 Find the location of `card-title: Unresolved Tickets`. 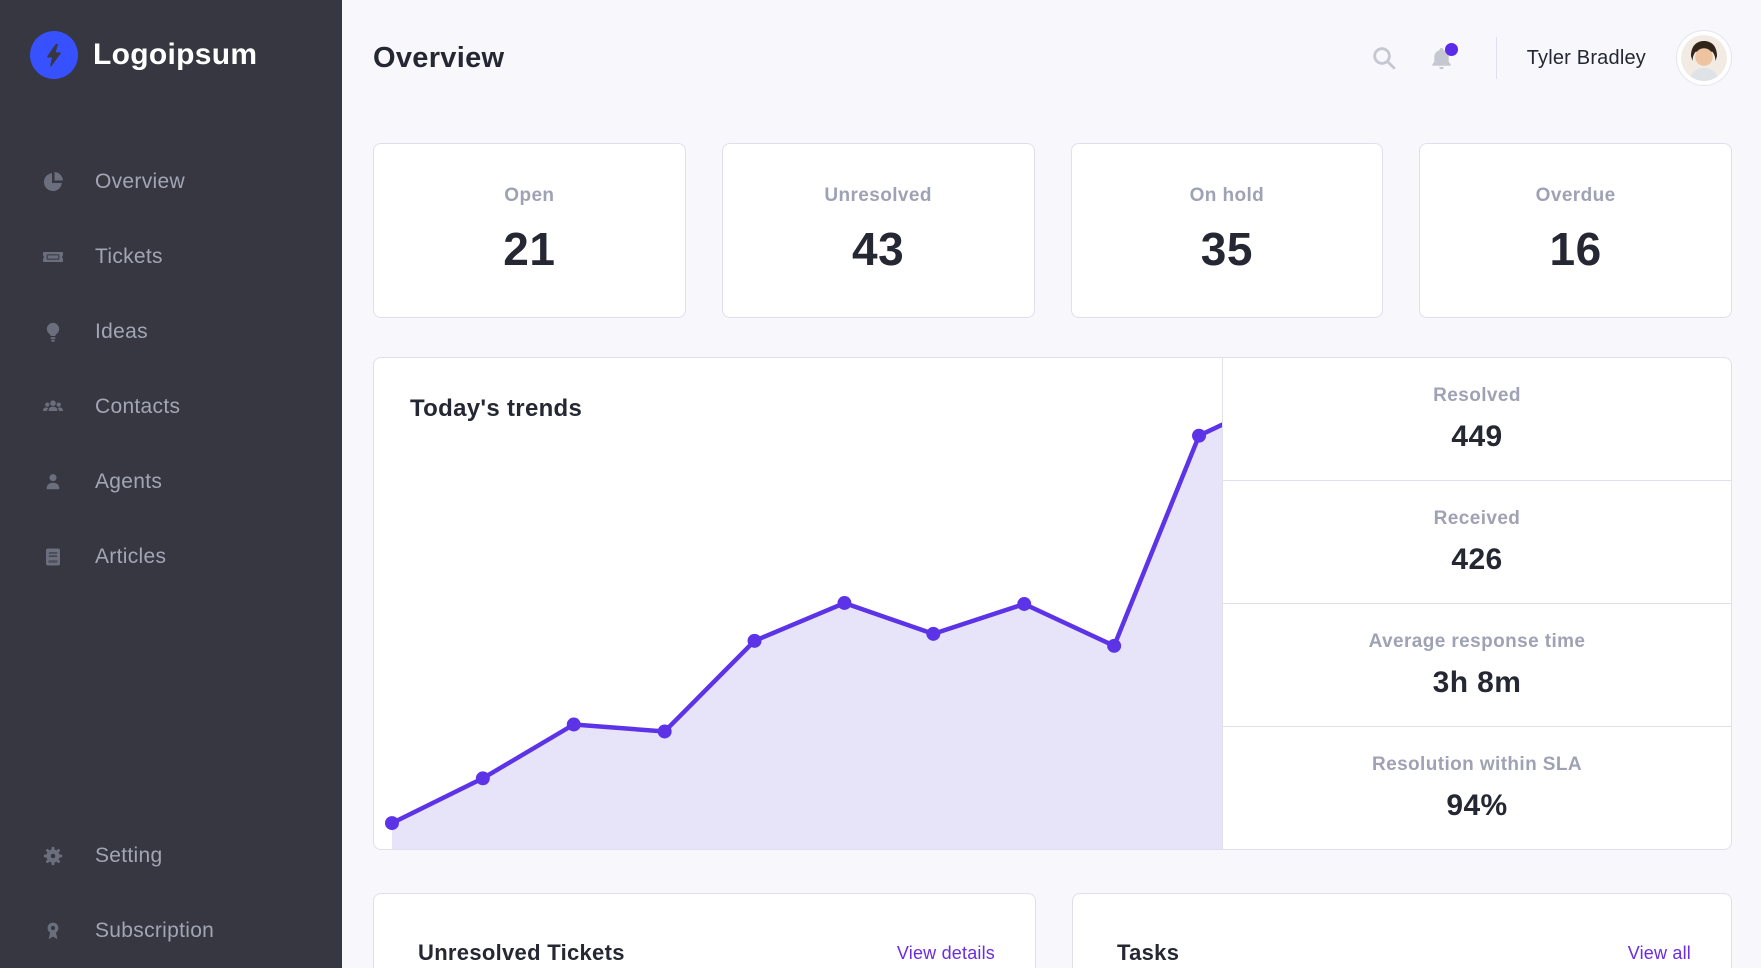

card-title: Unresolved Tickets is located at coordinates (521, 952).